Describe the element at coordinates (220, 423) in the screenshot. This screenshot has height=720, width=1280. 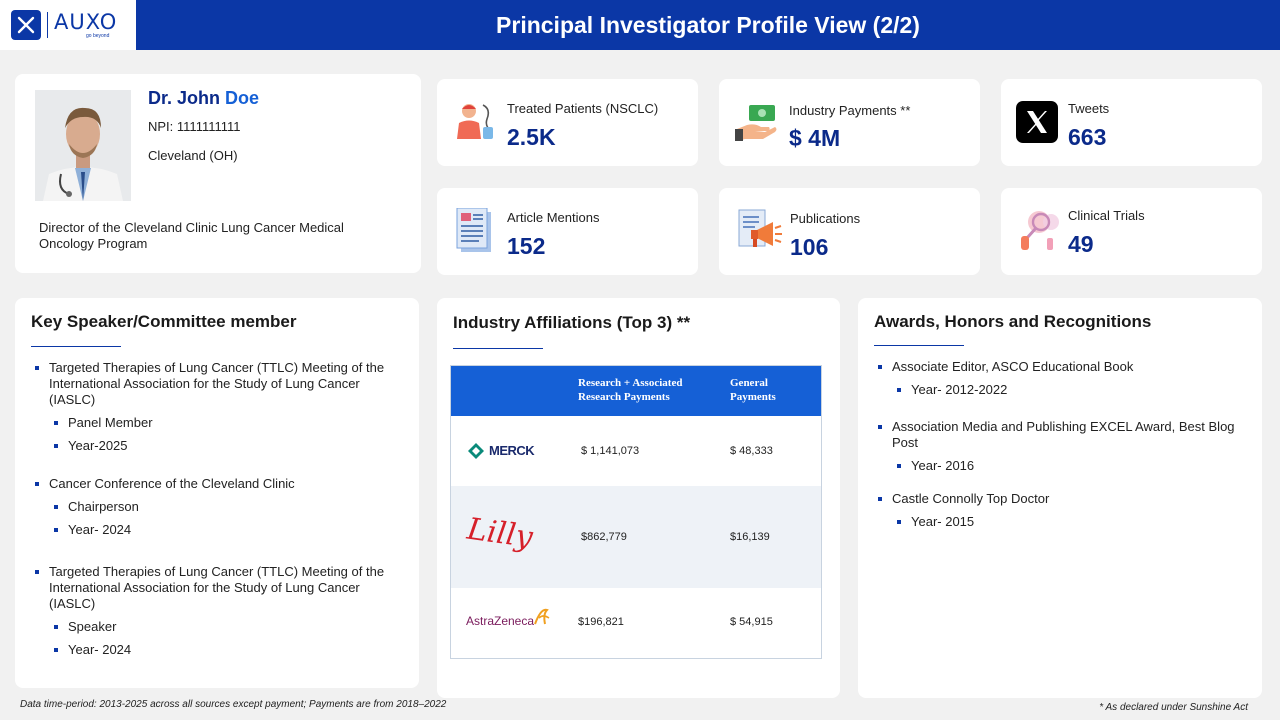
I see `speaker-item-role: Panel Member` at that location.